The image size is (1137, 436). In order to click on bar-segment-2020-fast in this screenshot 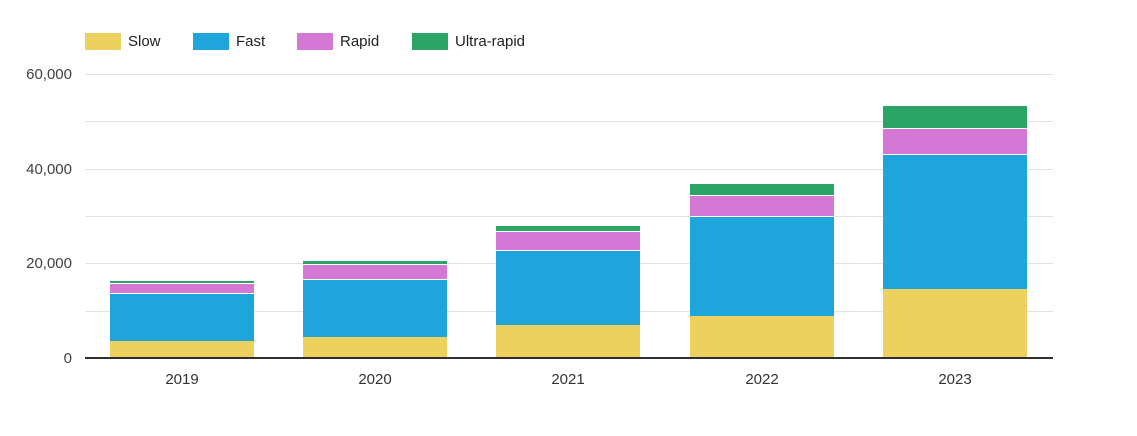, I will do `click(375, 308)`.